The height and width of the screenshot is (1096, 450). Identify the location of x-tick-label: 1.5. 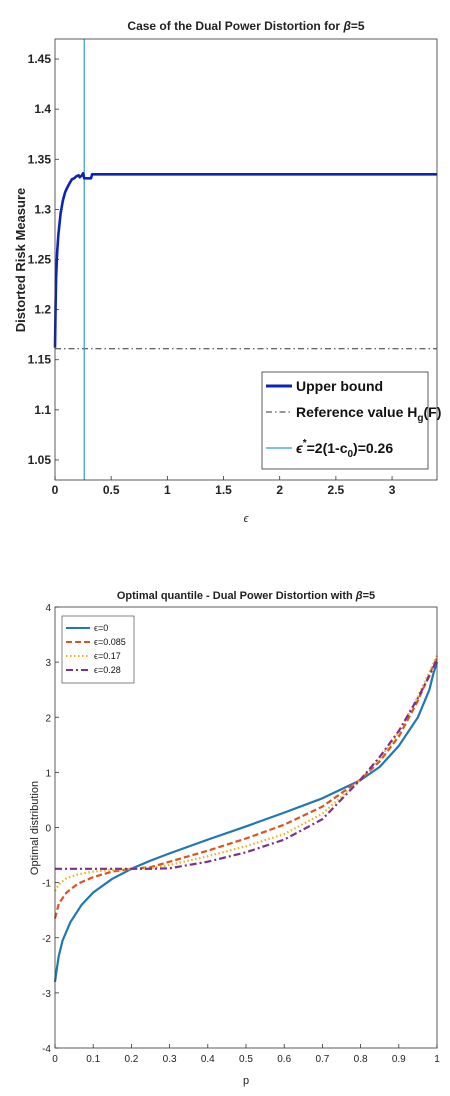
(223, 490).